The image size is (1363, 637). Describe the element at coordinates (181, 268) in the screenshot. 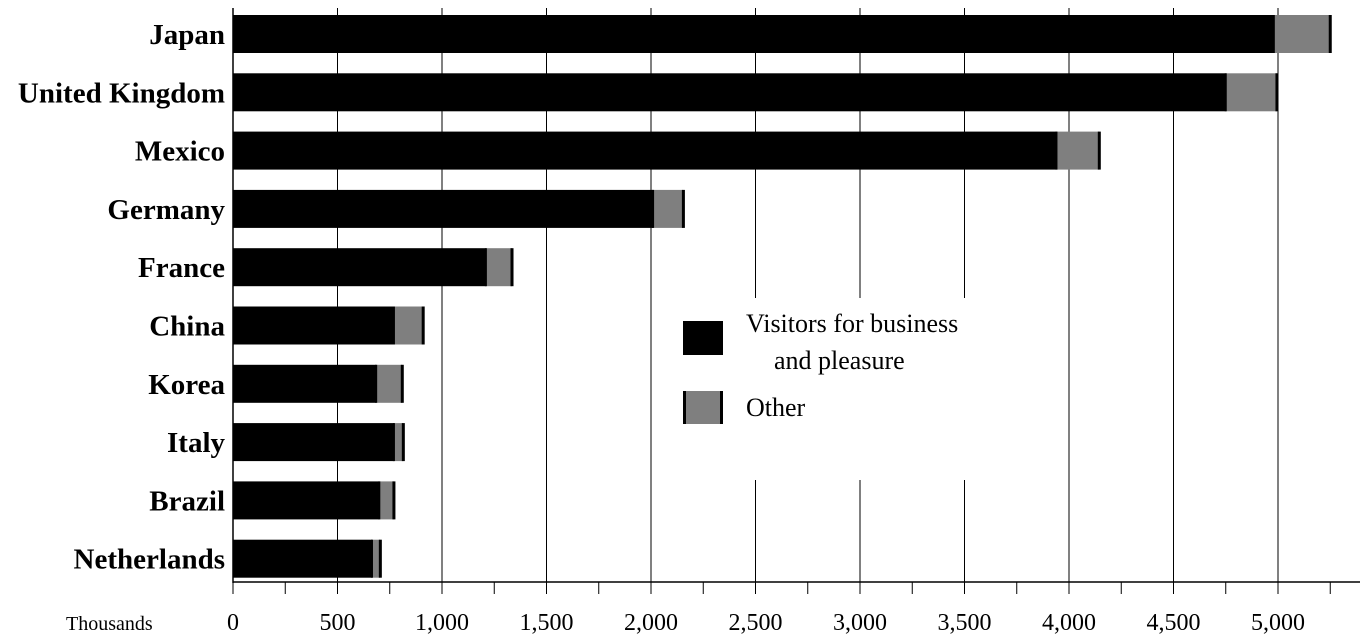

I see `category-label: France` at that location.